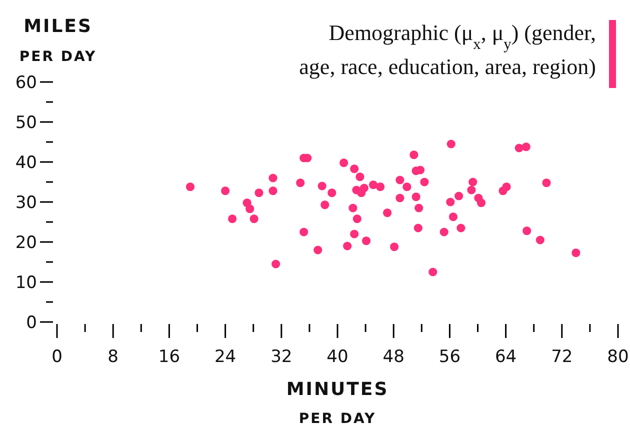 This screenshot has height=430, width=630. I want to click on y-tick-label: 10, so click(26, 282).